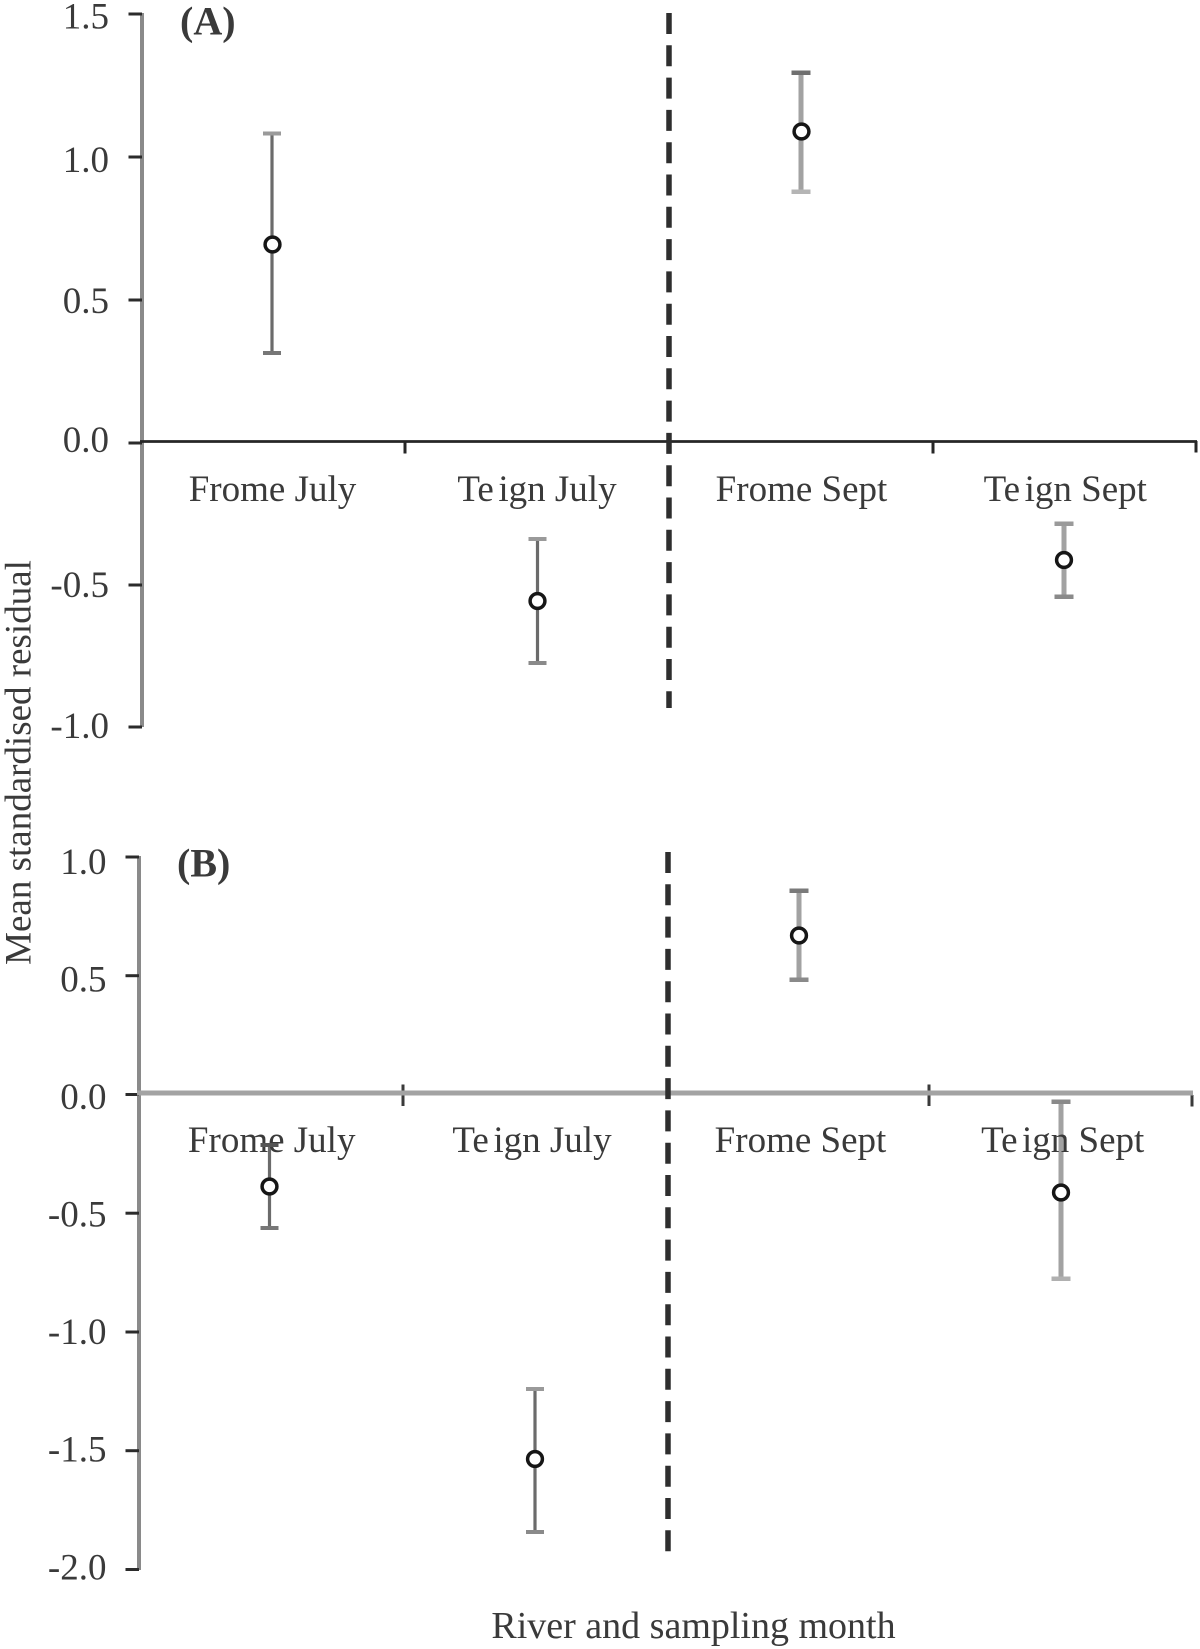 The image size is (1200, 1649). Describe the element at coordinates (20, 762) in the screenshot. I see `svg-text: Mean standardised residual` at that location.